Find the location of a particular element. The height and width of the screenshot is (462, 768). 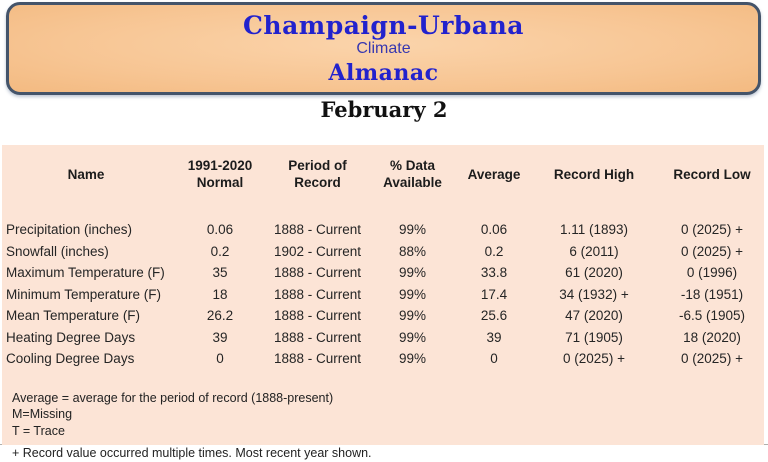

cell-name: Cooling Degree Days is located at coordinates (70, 359).